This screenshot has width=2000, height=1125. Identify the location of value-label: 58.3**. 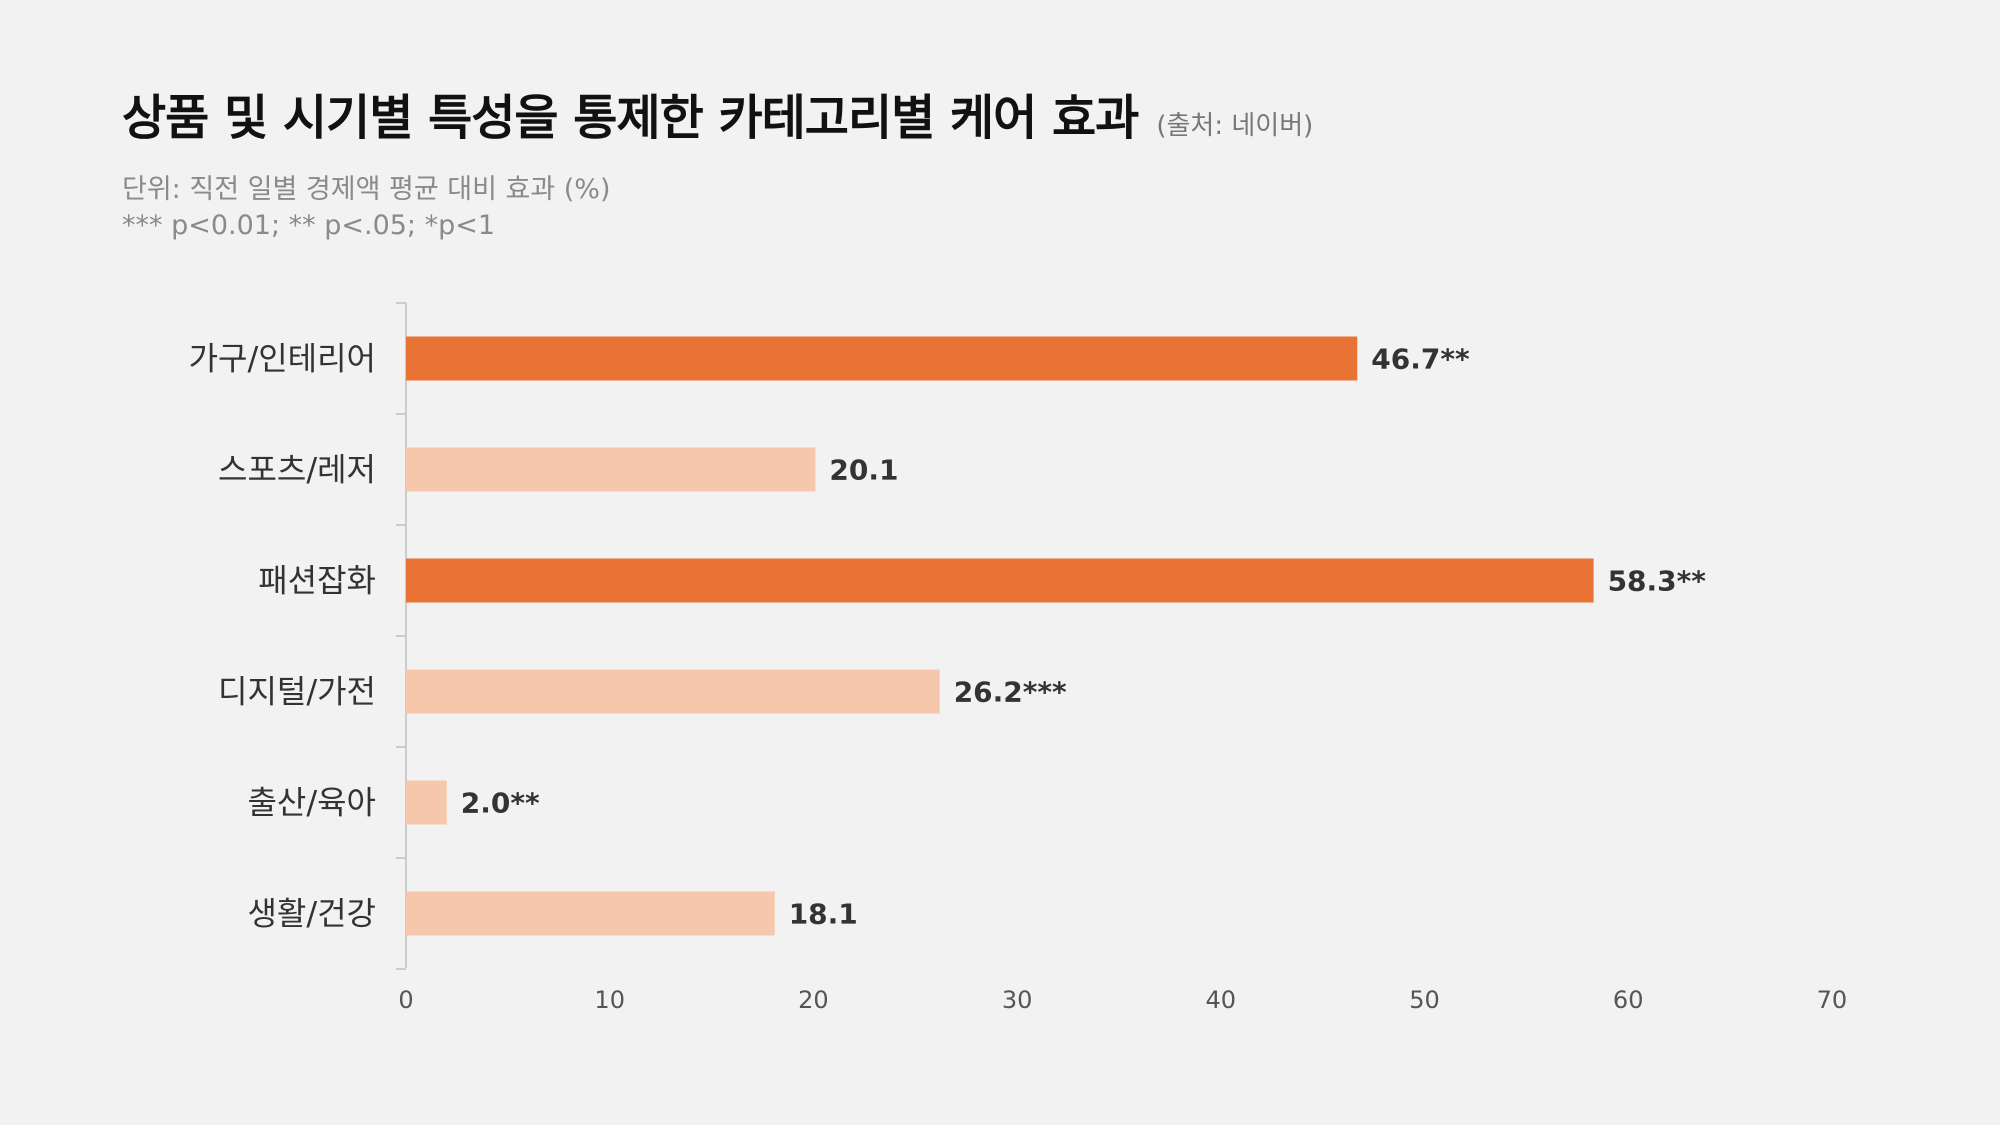
(1657, 581).